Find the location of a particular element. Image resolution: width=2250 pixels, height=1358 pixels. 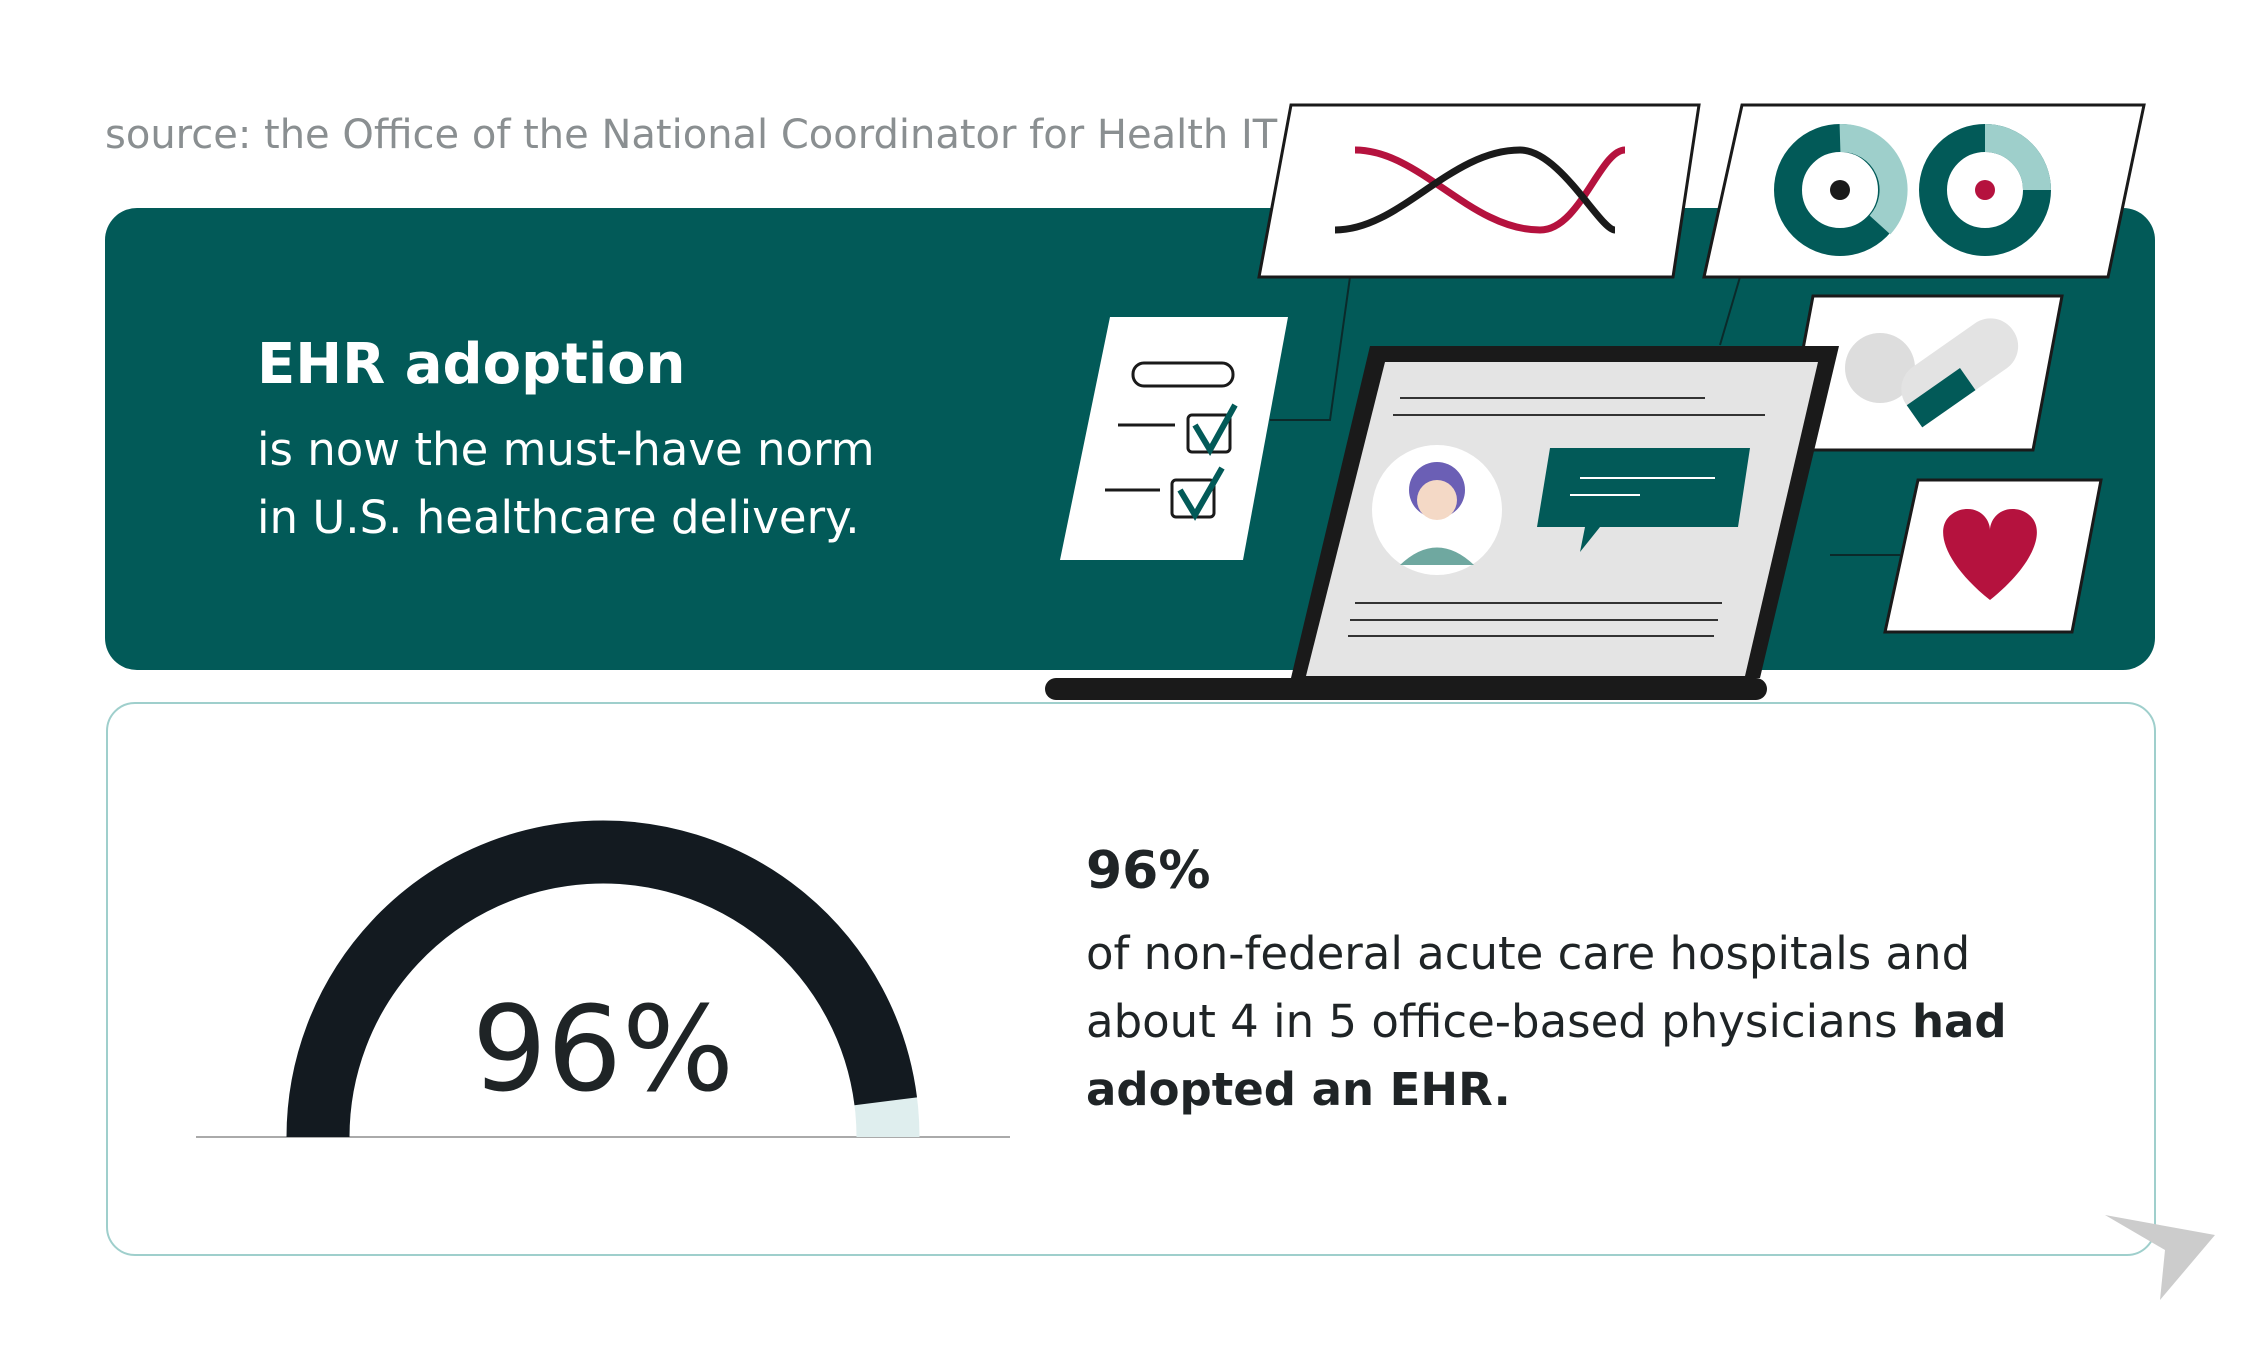

dna-icon is located at coordinates (1480, 190).